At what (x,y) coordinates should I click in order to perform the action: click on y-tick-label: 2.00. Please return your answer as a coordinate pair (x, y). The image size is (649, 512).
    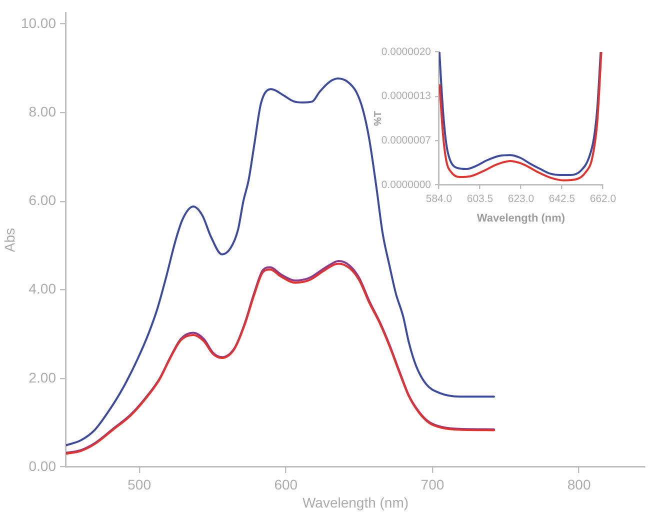
    Looking at the image, I should click on (42, 377).